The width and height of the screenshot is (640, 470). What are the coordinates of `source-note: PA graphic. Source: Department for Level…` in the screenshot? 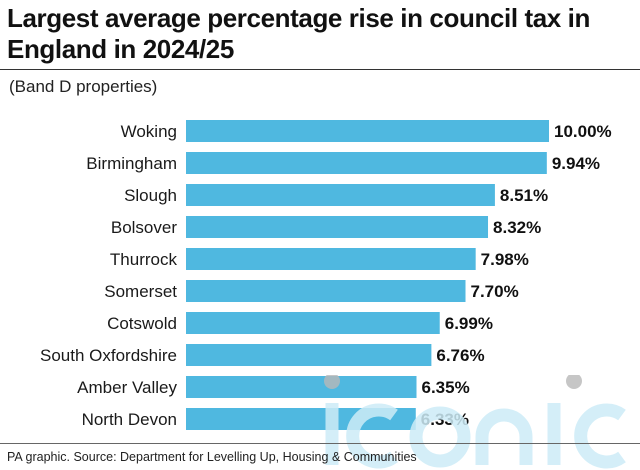 It's located at (212, 457).